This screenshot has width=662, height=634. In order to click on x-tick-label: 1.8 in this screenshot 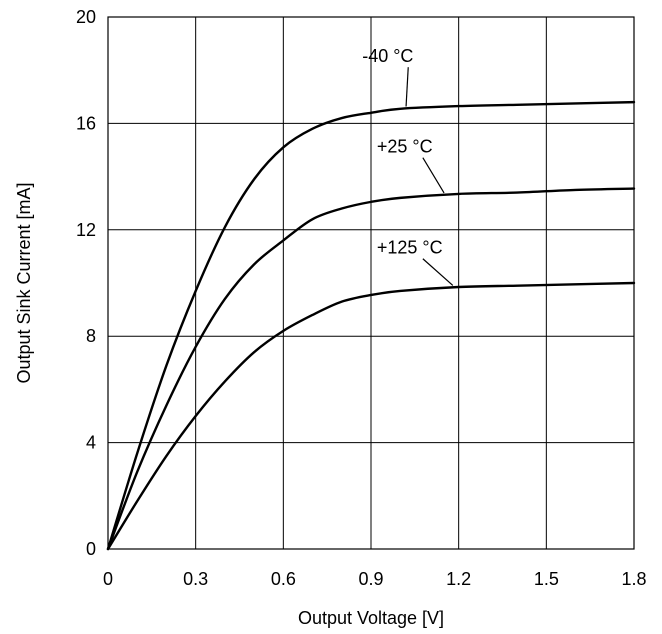, I will do `click(633, 579)`.